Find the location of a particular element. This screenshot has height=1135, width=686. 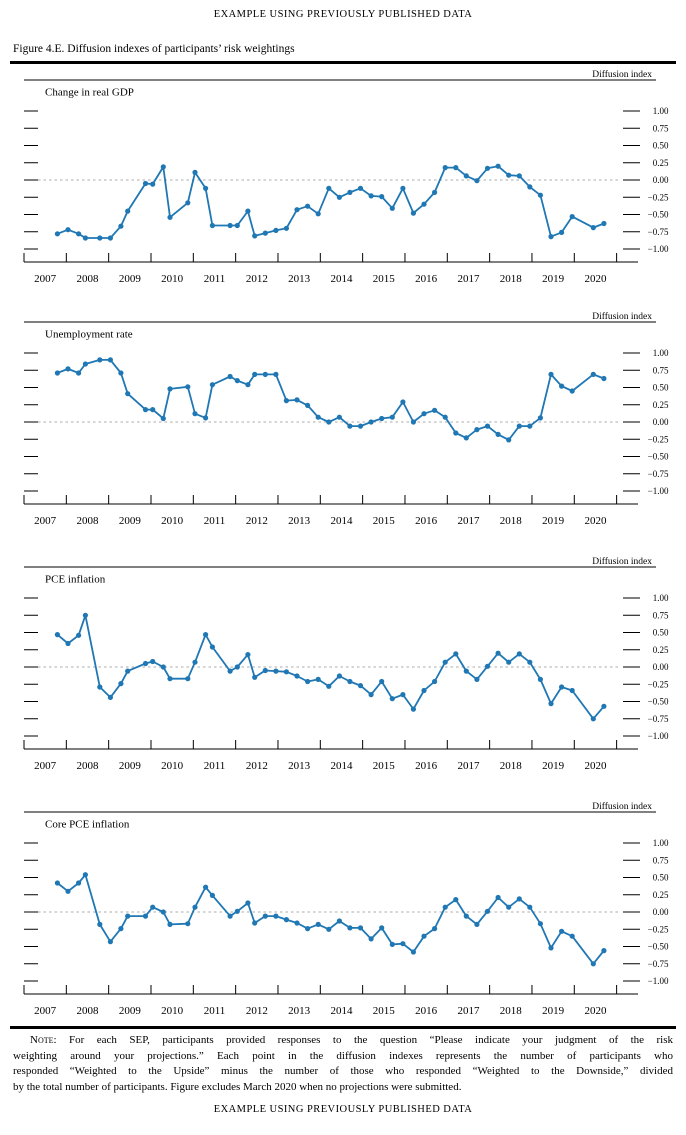

x-tick-label: 2008 is located at coordinates (87, 1011).